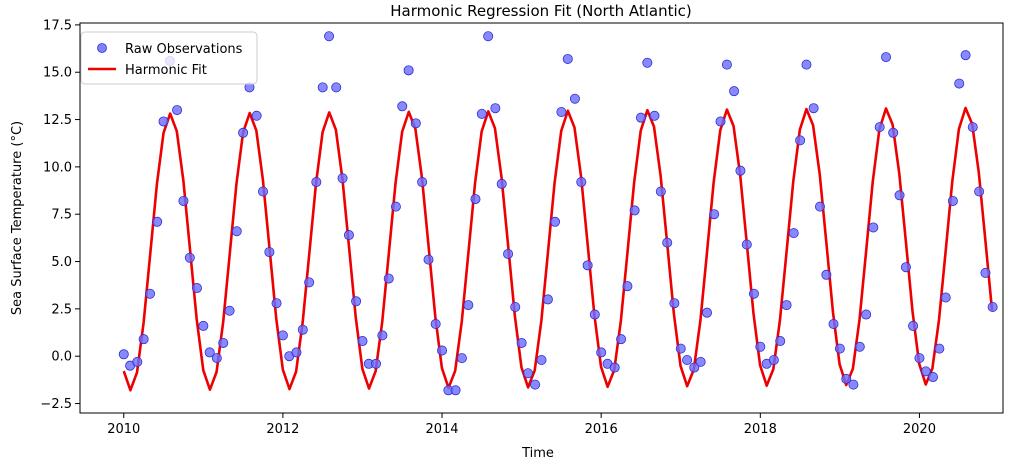 This screenshot has height=468, width=1013. What do you see at coordinates (169, 58) in the screenshot?
I see `legend: Raw Observations Harmonic Fit` at bounding box center [169, 58].